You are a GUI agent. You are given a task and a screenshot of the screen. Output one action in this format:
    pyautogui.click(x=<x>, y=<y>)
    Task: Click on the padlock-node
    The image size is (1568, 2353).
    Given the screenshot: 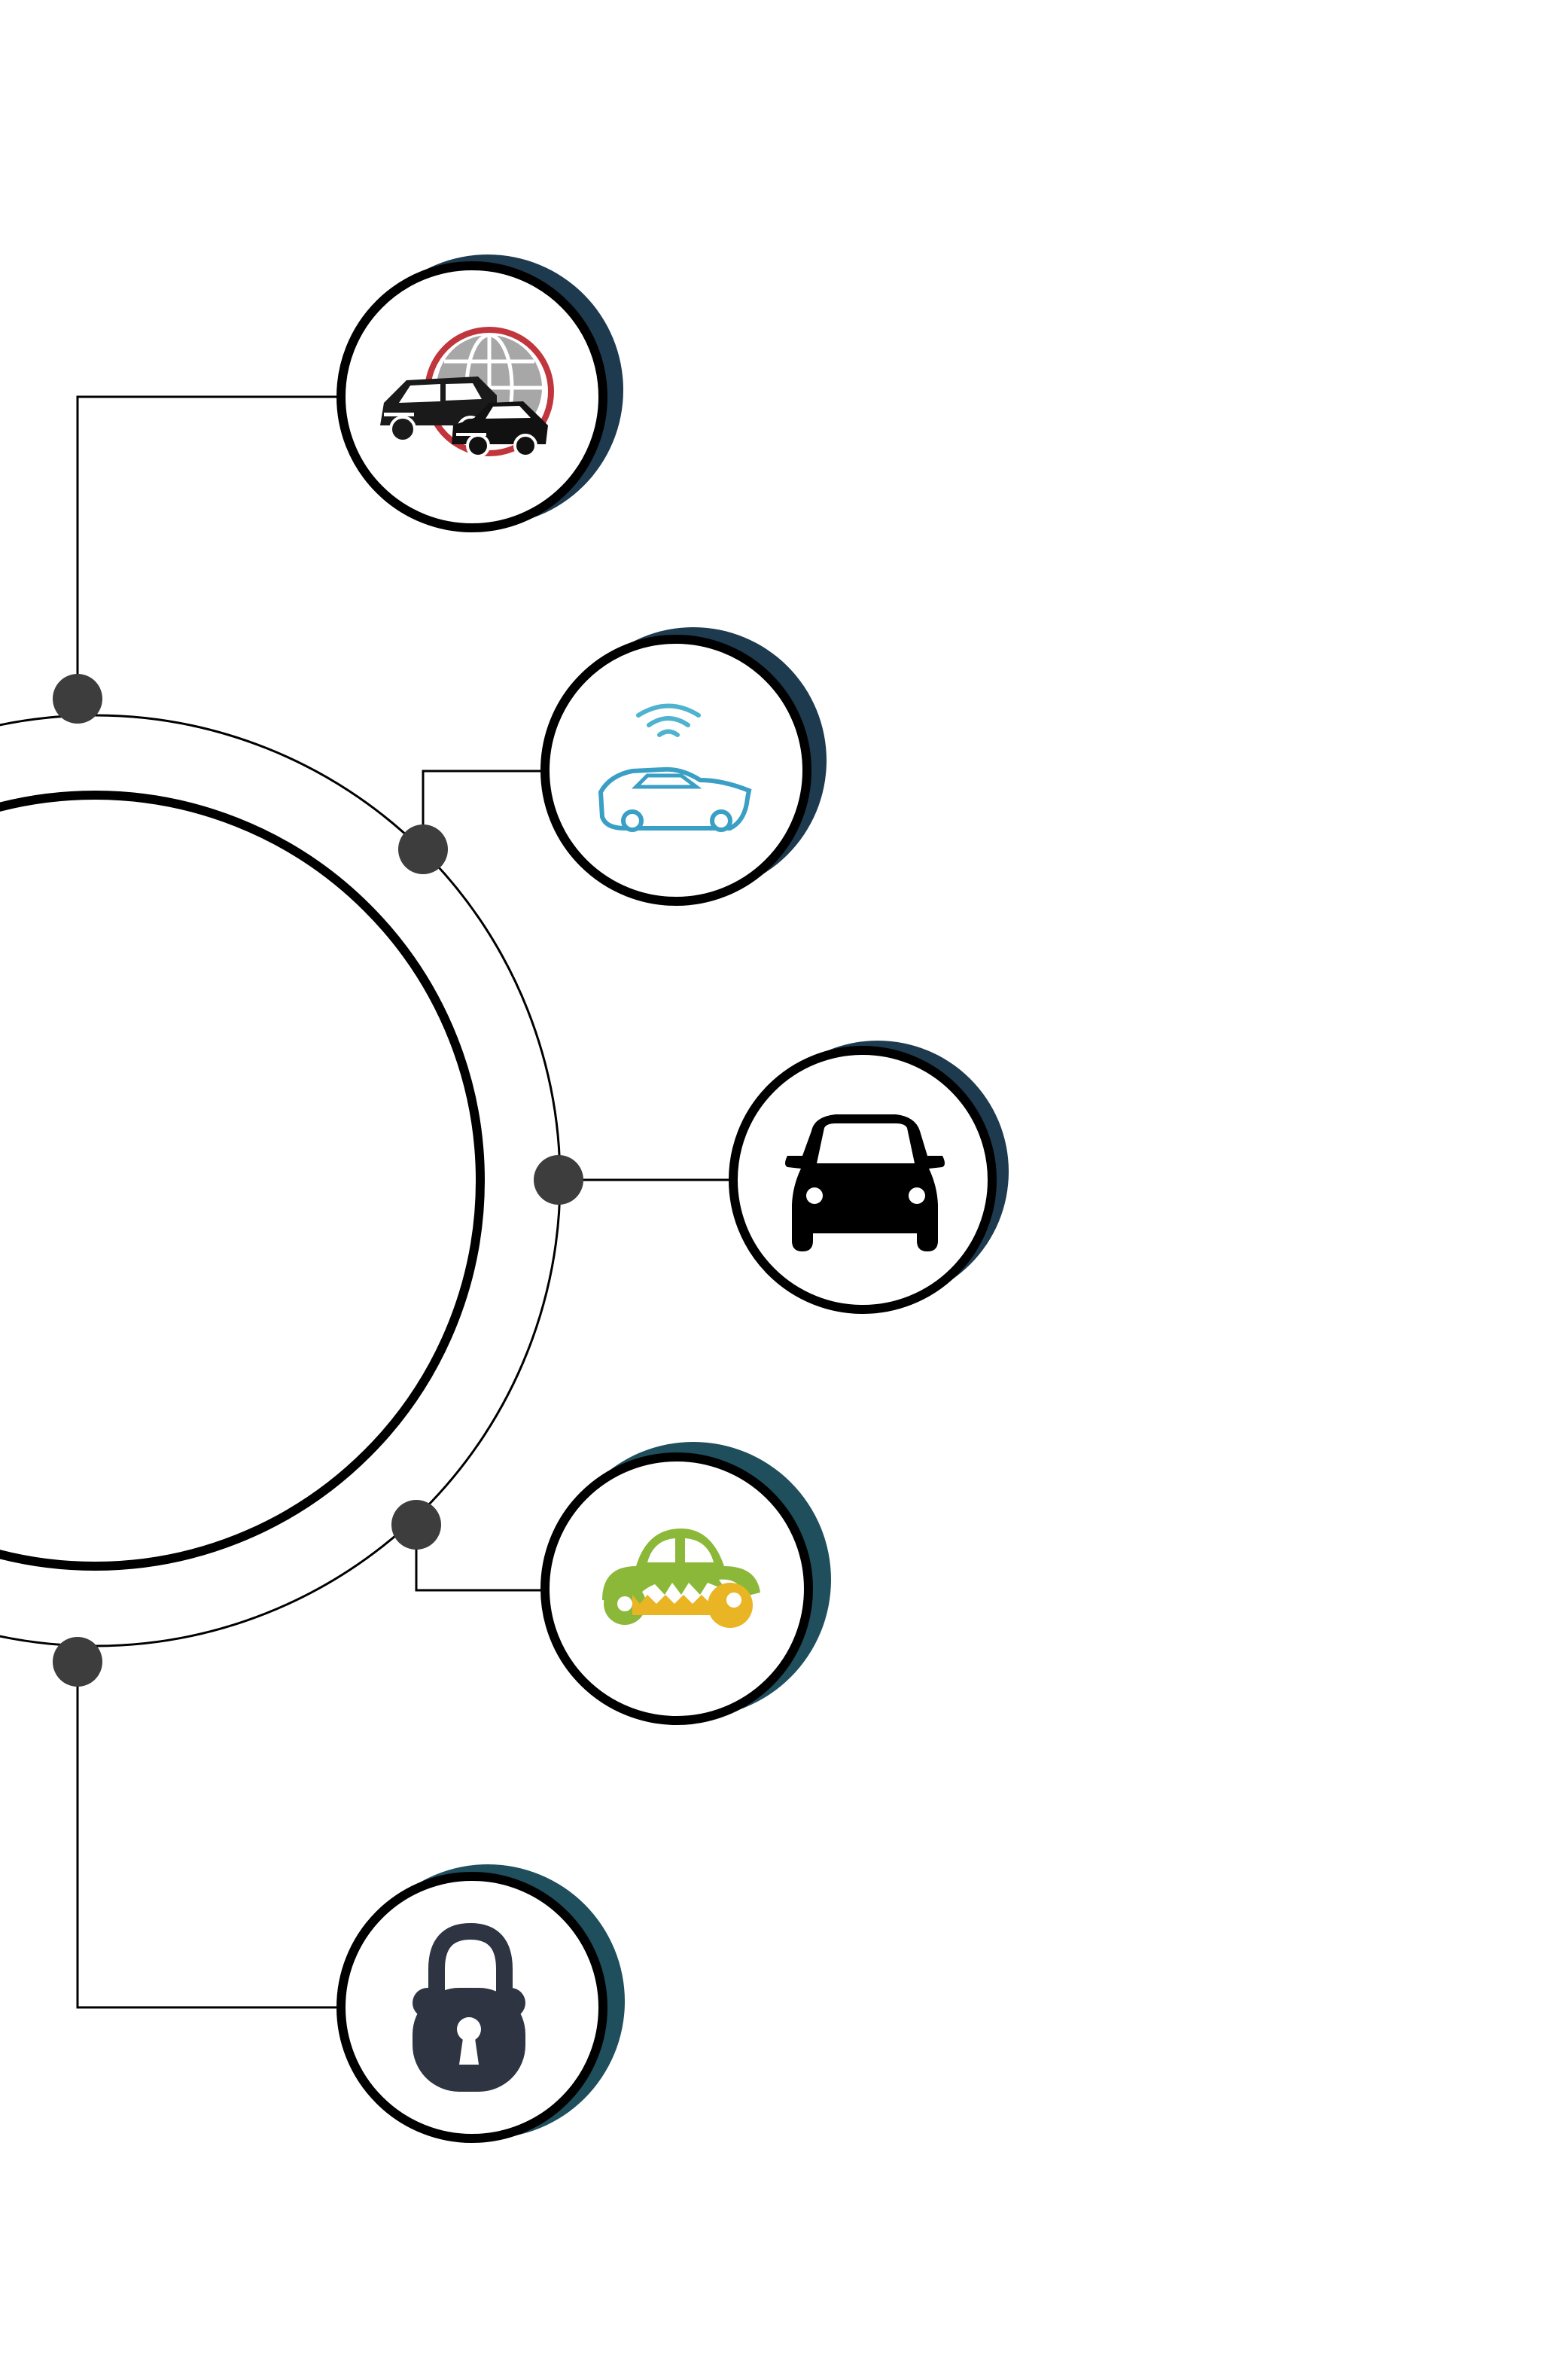 What is the action you would take?
    pyautogui.click(x=481, y=2003)
    